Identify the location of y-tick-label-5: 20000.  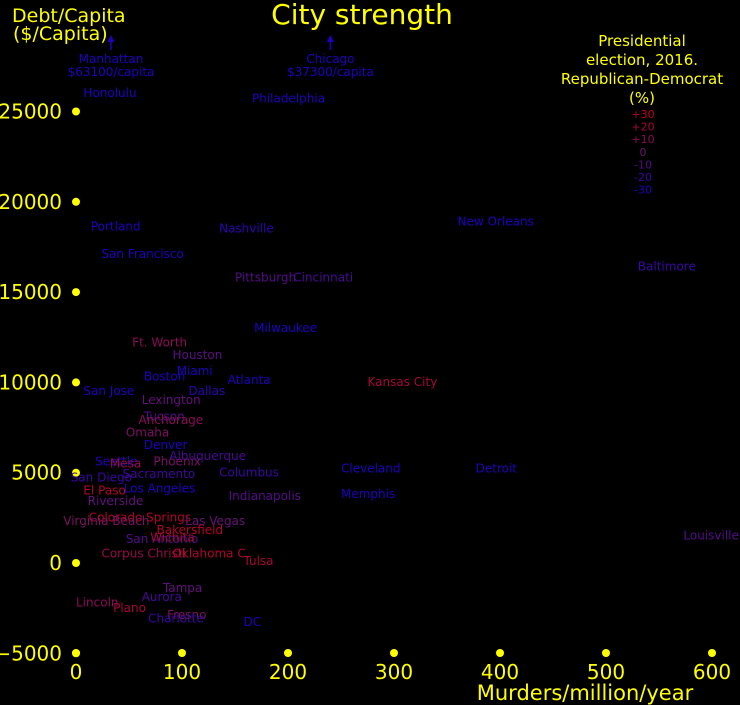
(31, 202).